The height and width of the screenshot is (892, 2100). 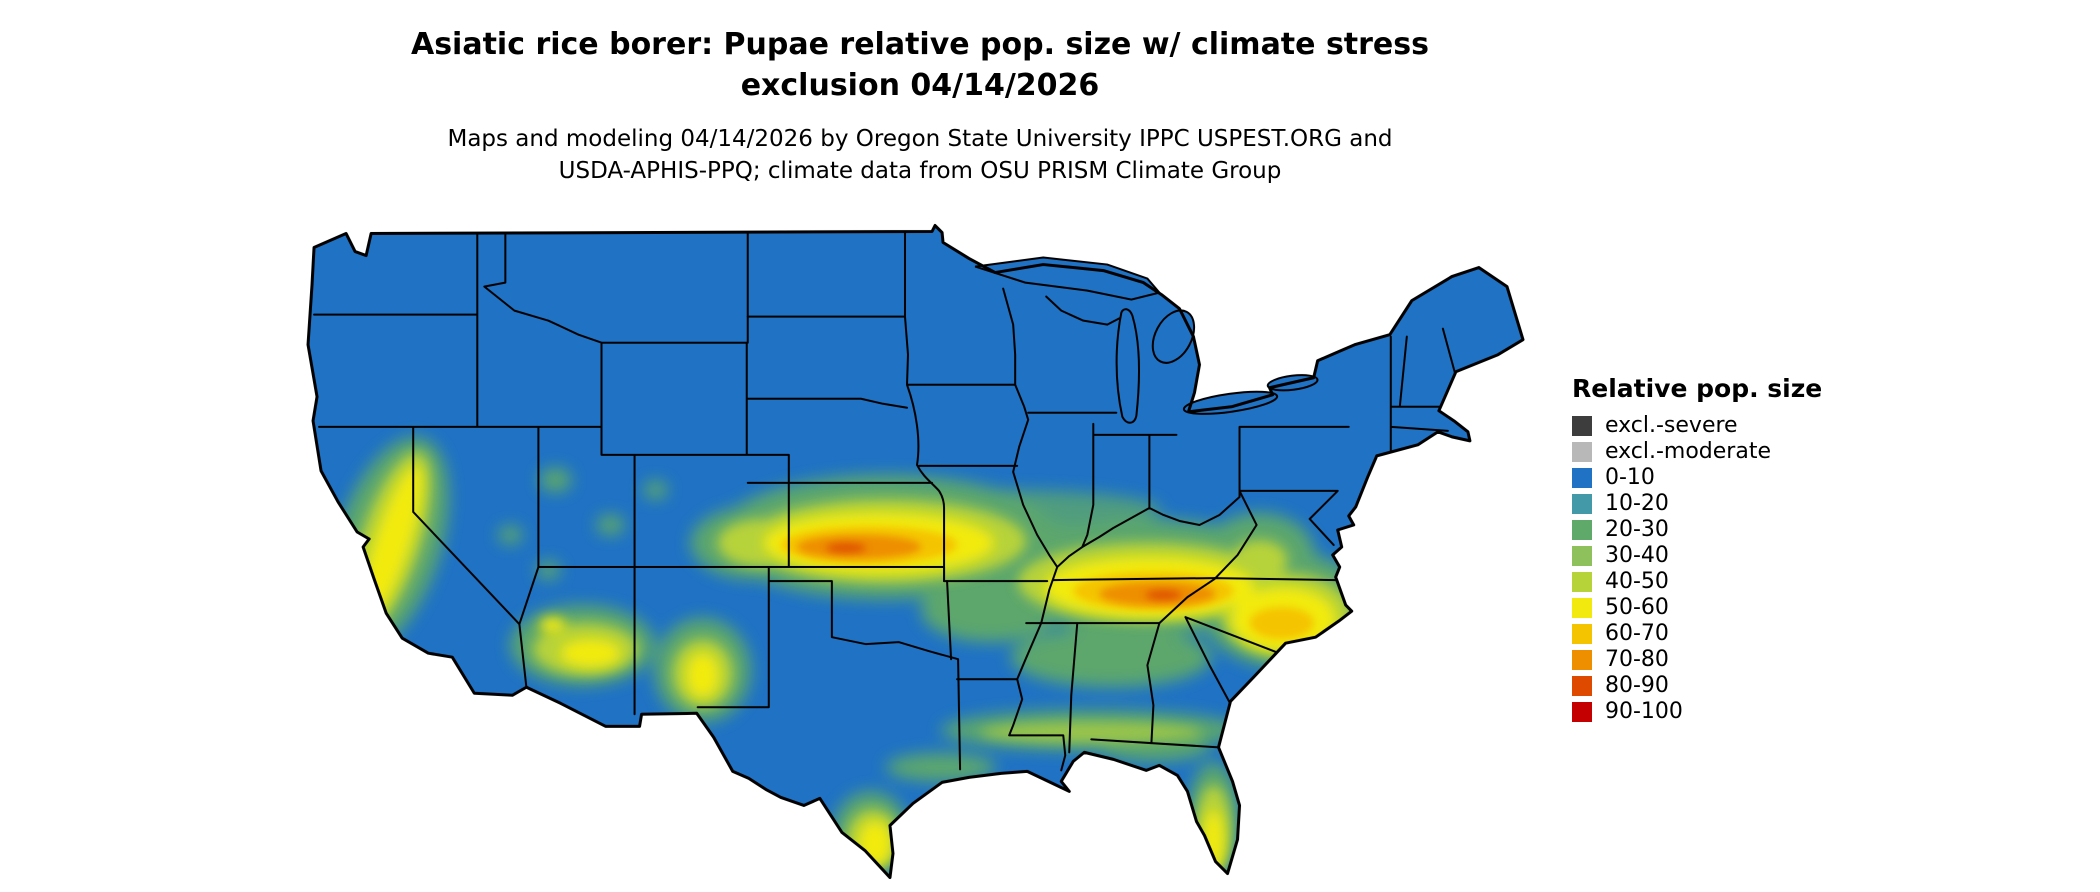 I want to click on legend-item: 30-40, so click(x=1752, y=556).